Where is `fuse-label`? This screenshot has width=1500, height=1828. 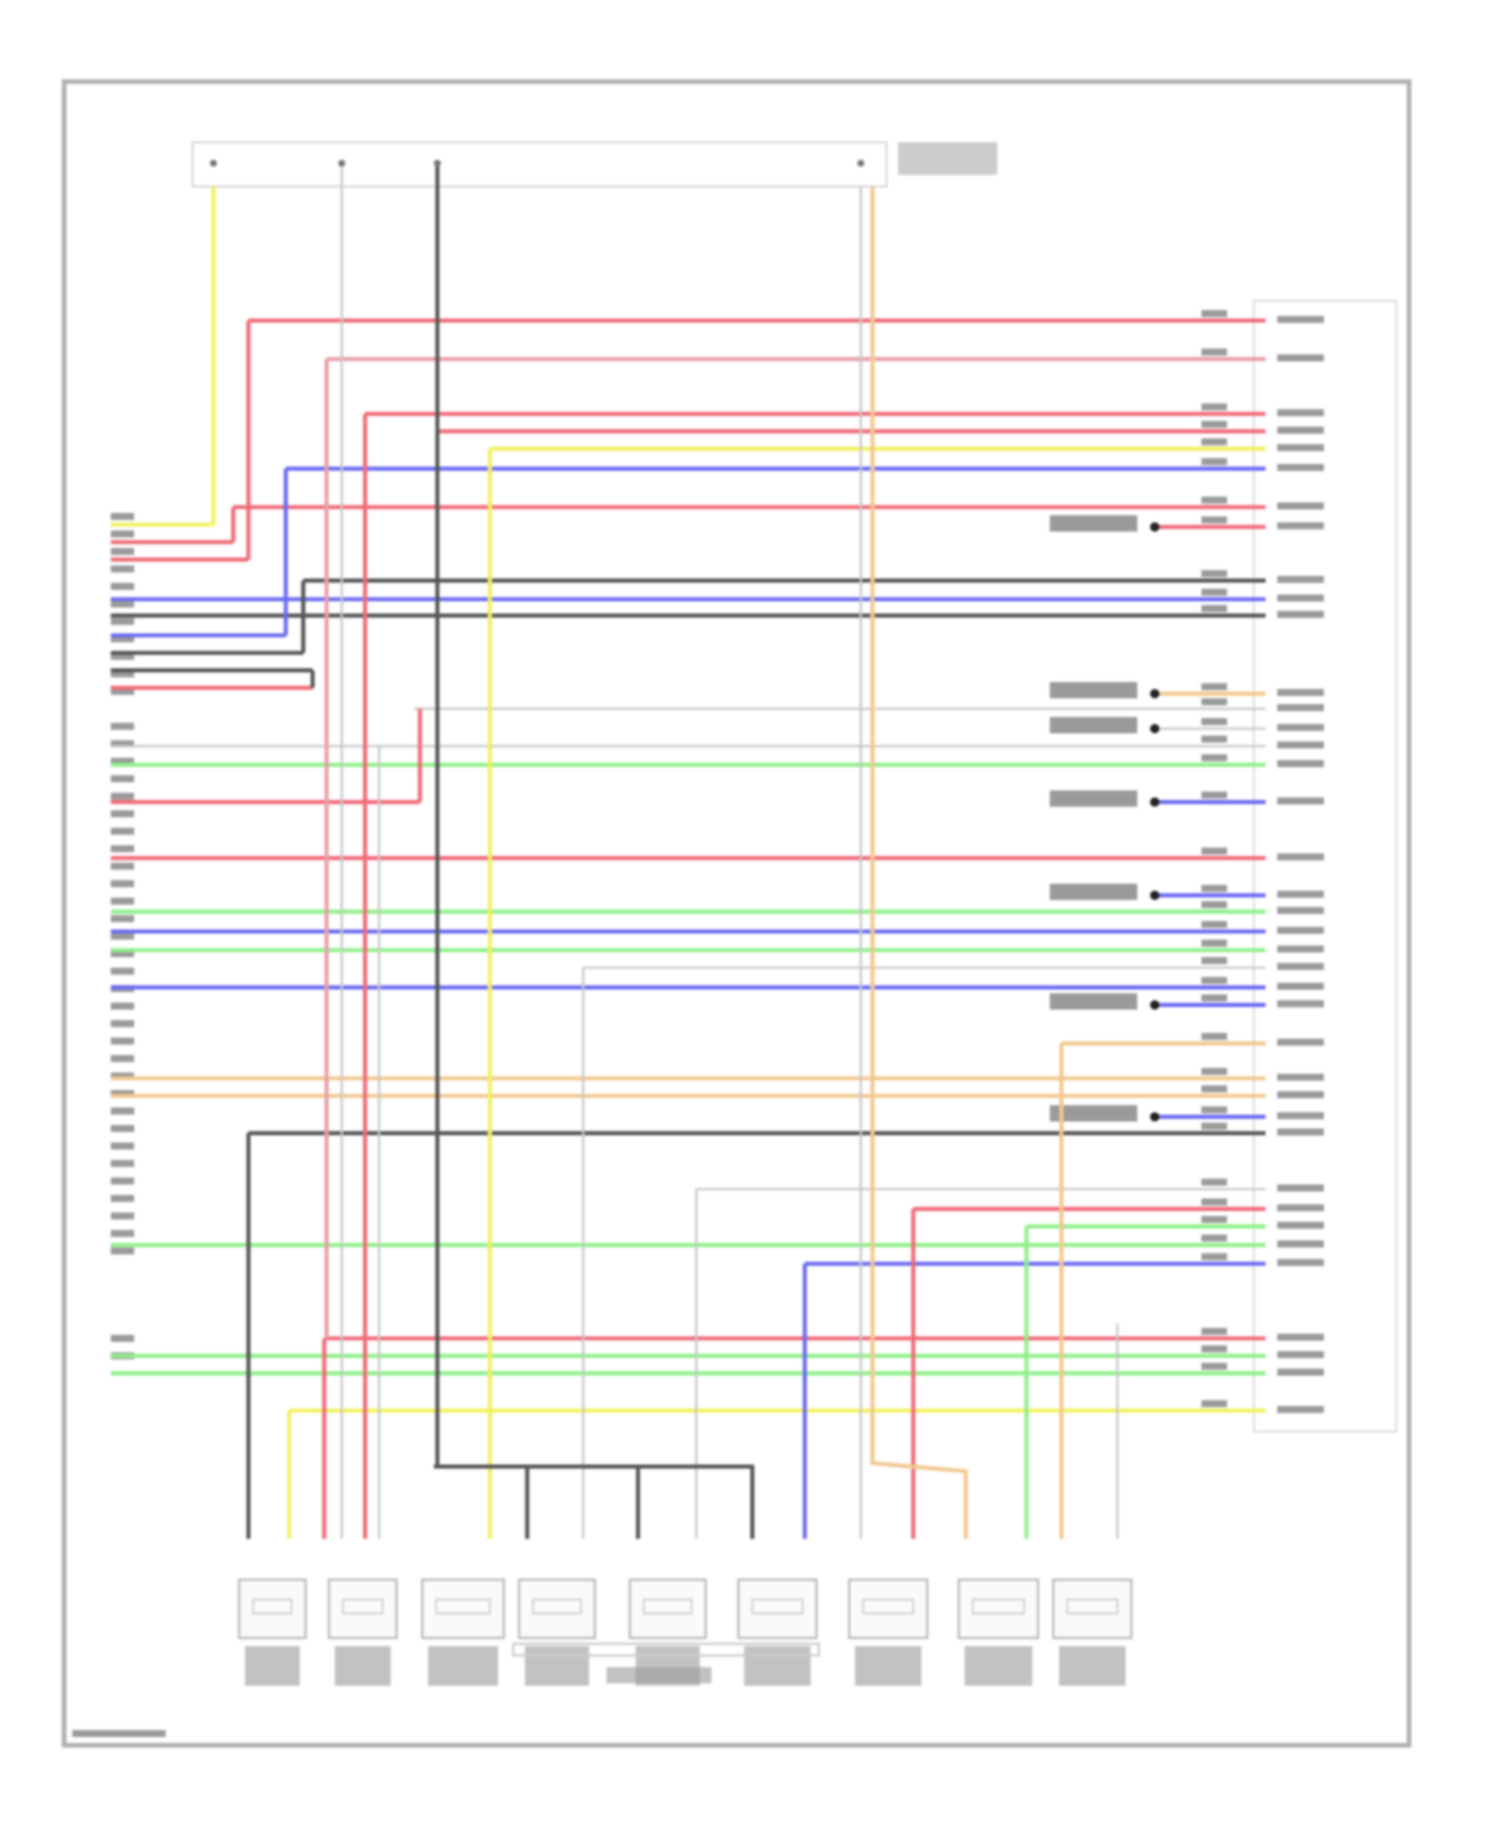 fuse-label is located at coordinates (948, 158).